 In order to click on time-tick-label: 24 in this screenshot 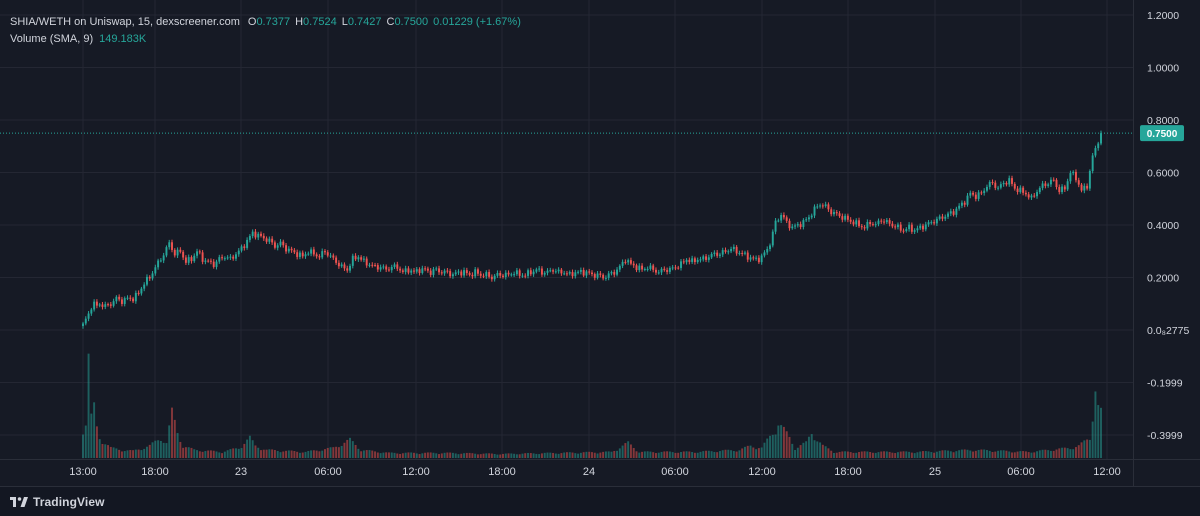, I will do `click(589, 472)`.